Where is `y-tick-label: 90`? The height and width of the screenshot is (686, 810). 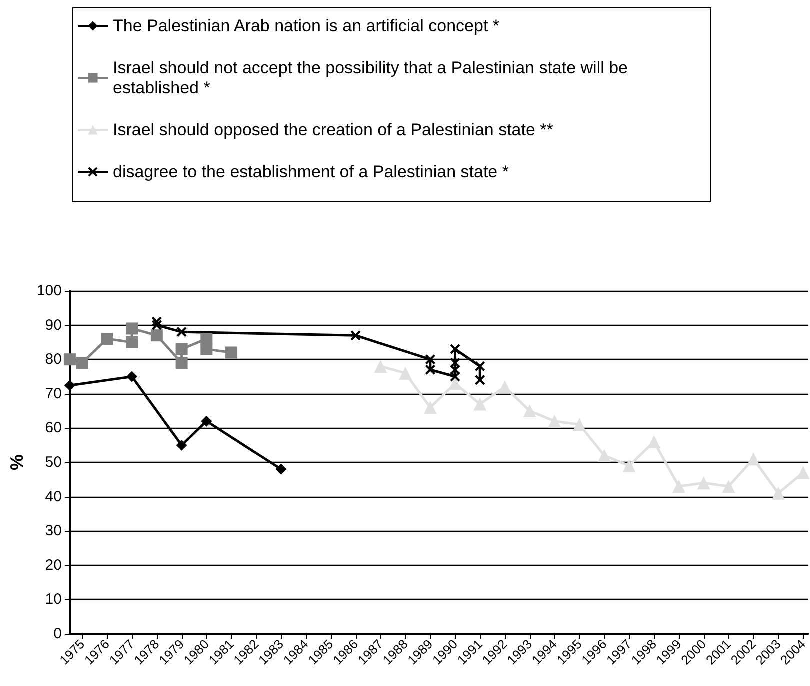 y-tick-label: 90 is located at coordinates (53, 325).